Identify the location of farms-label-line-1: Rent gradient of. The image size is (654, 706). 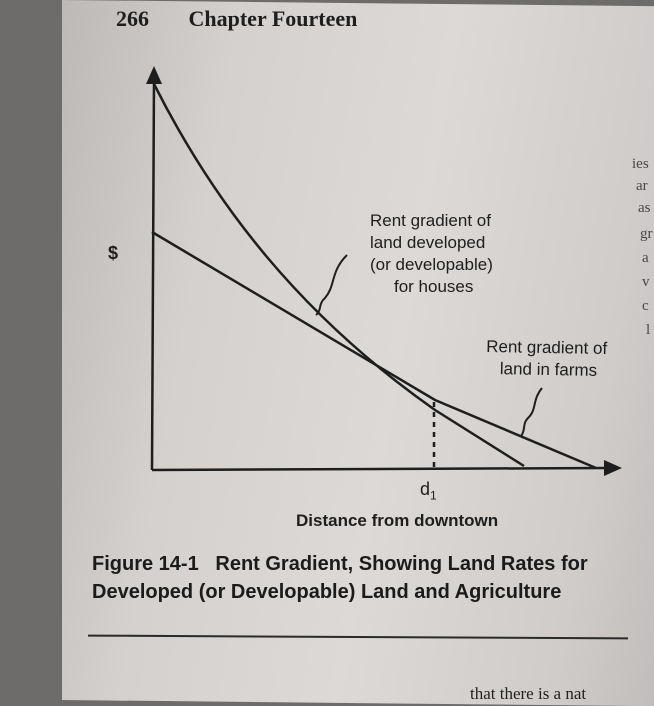
(547, 347).